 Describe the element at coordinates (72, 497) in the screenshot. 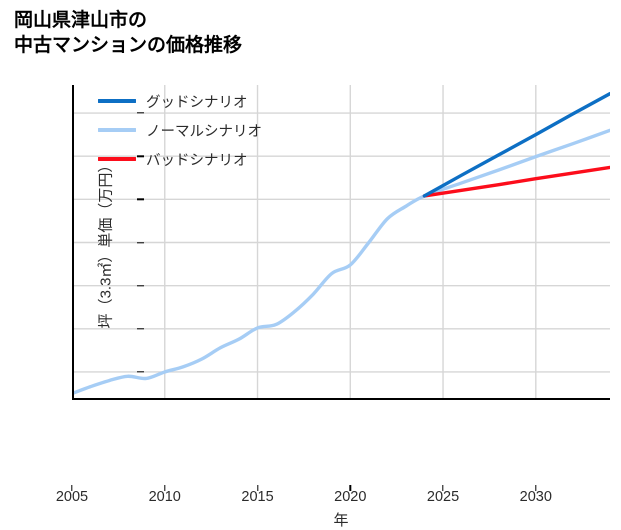

I see `x-tick-label: 2005` at that location.